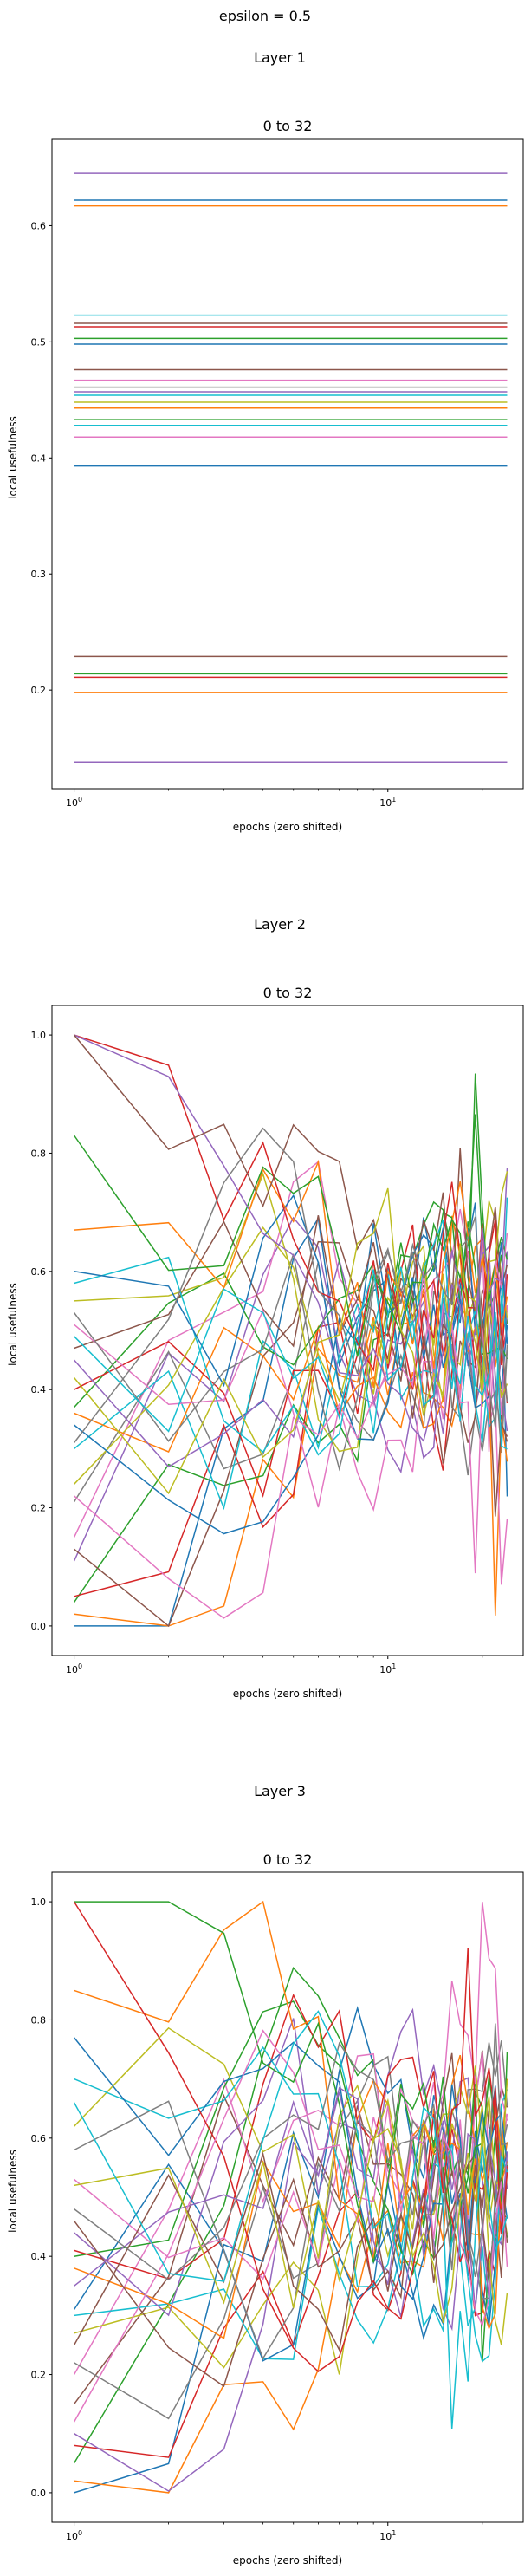 The width and height of the screenshot is (531, 2576). Describe the element at coordinates (265, 16) in the screenshot. I see `figure-suptitle: epsilon = 0.5` at that location.